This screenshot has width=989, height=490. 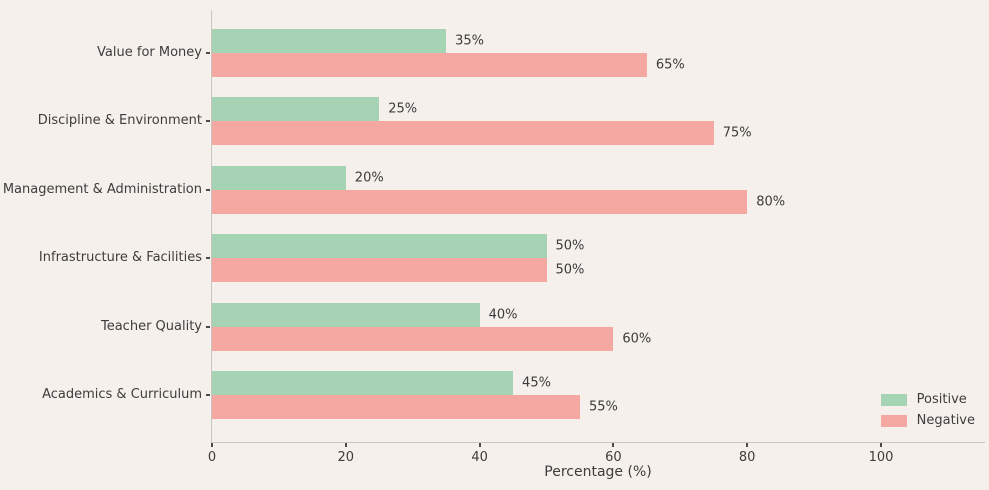 I want to click on y-tick-label: Teacher Quality, so click(x=151, y=326).